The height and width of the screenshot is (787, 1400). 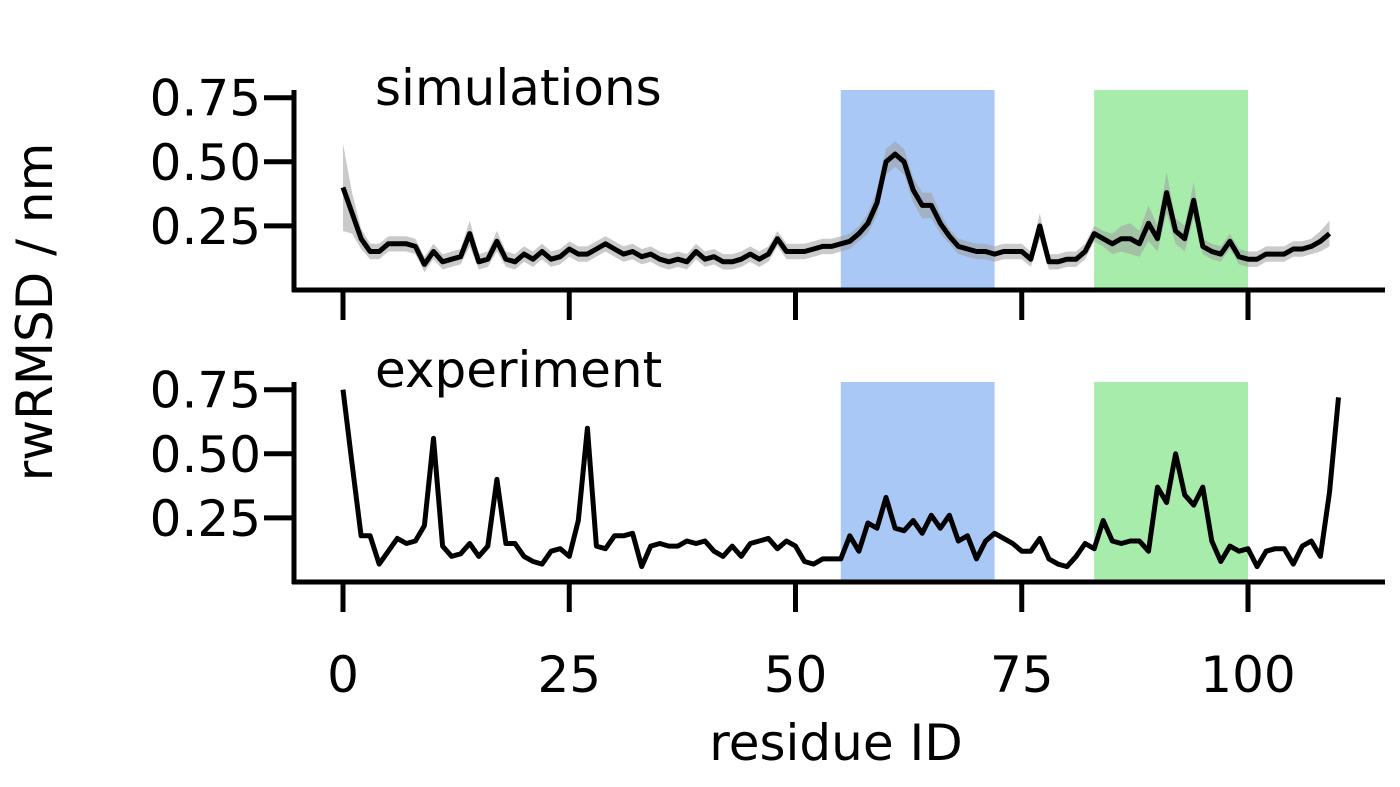 What do you see at coordinates (1022, 675) in the screenshot?
I see `x-tick-label: 75` at bounding box center [1022, 675].